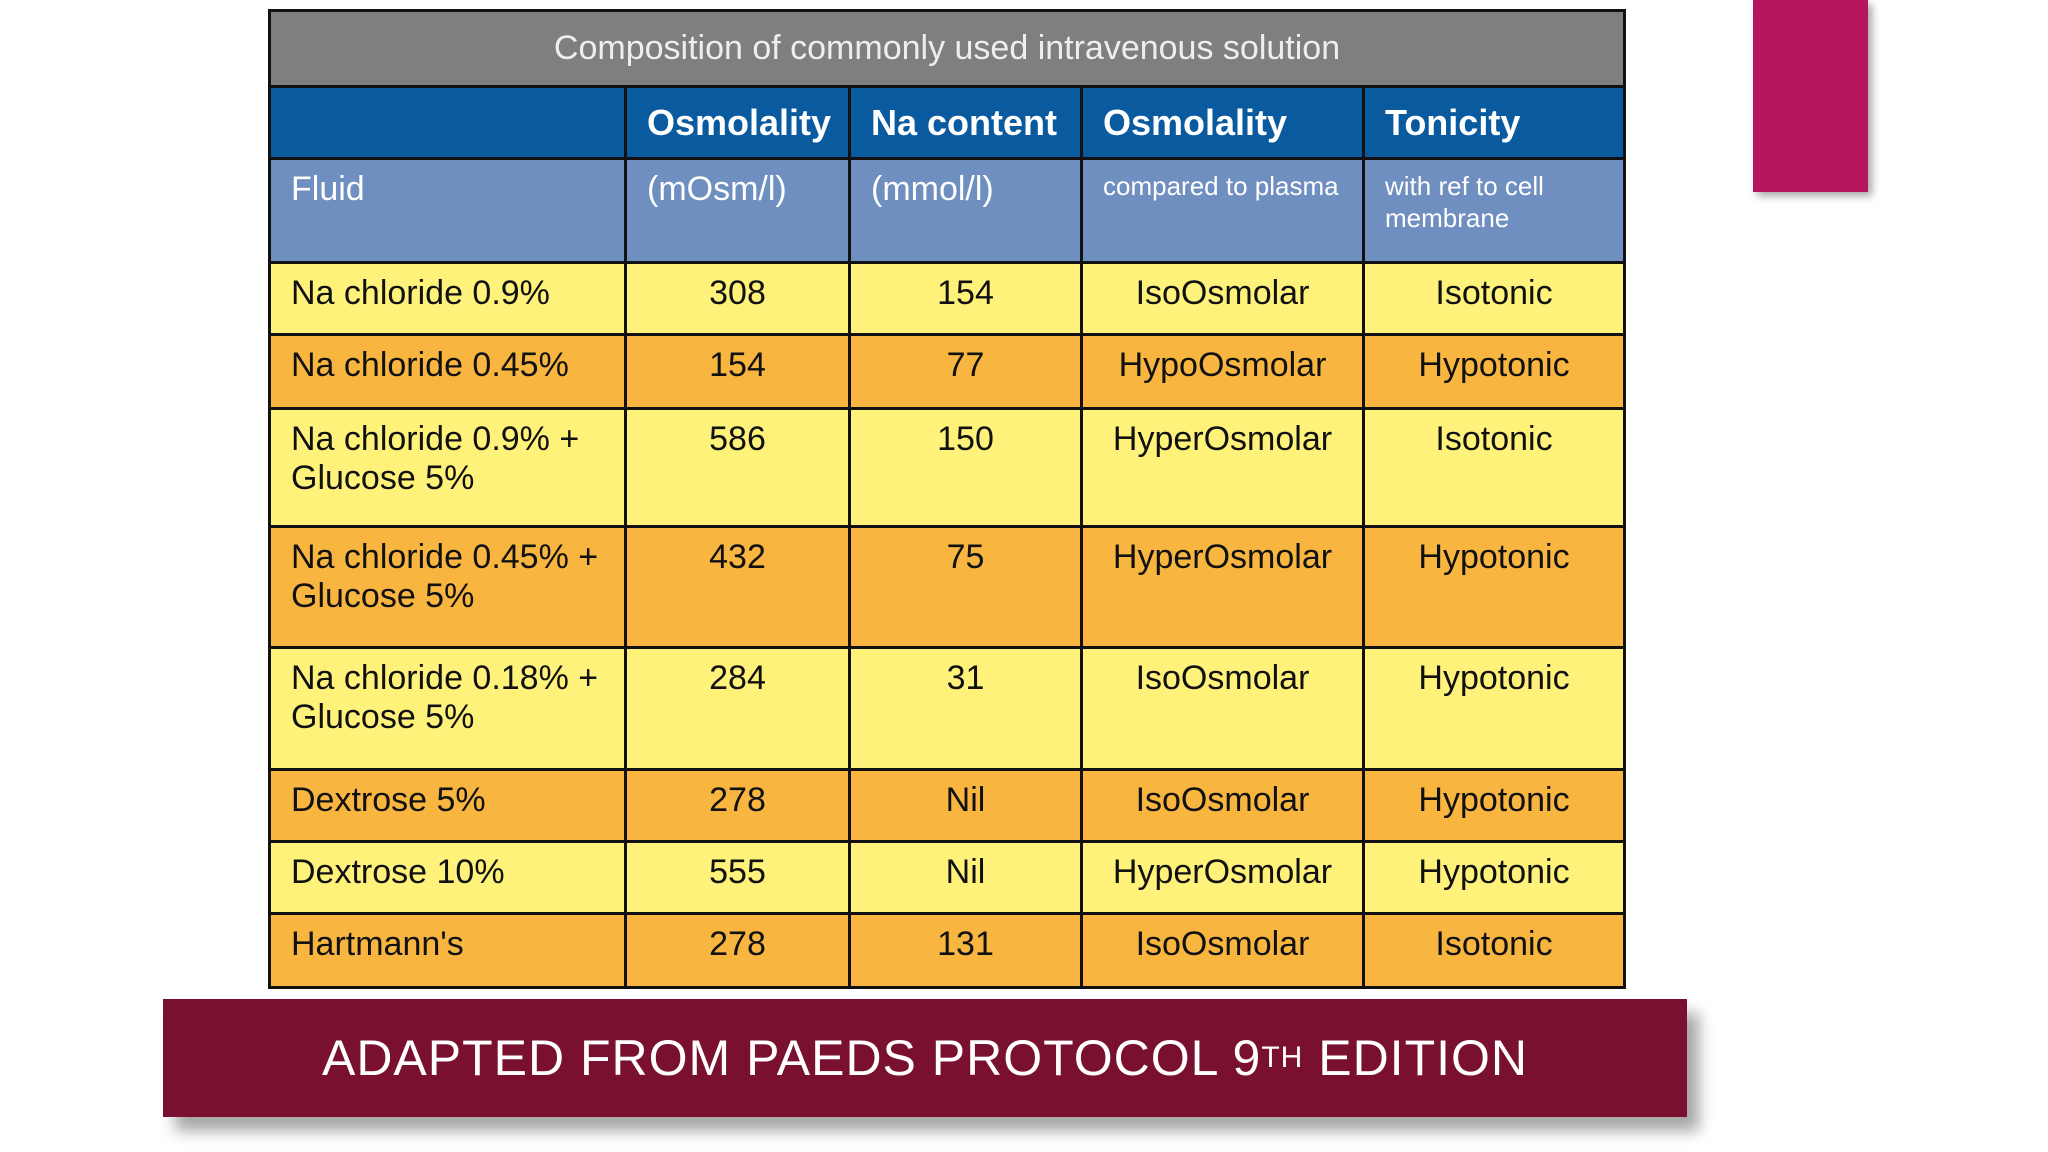 Image resolution: width=2048 pixels, height=1152 pixels. I want to click on table-row: Hartmann's 278 131 IsoOsmolar Isotonic, so click(947, 950).